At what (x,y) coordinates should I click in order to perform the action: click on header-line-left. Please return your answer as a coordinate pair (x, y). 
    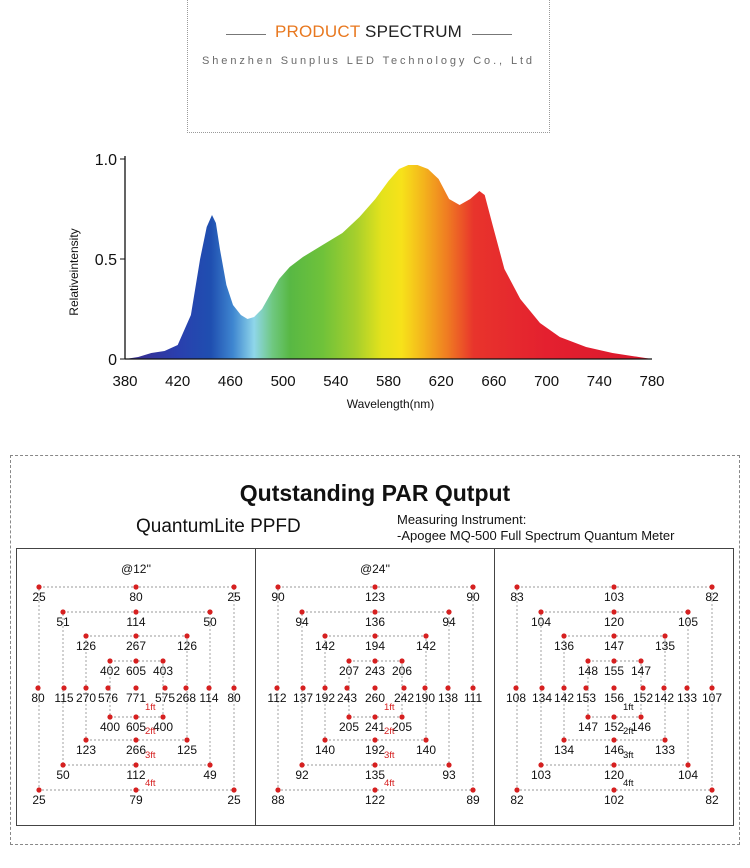
    Looking at the image, I should click on (246, 34).